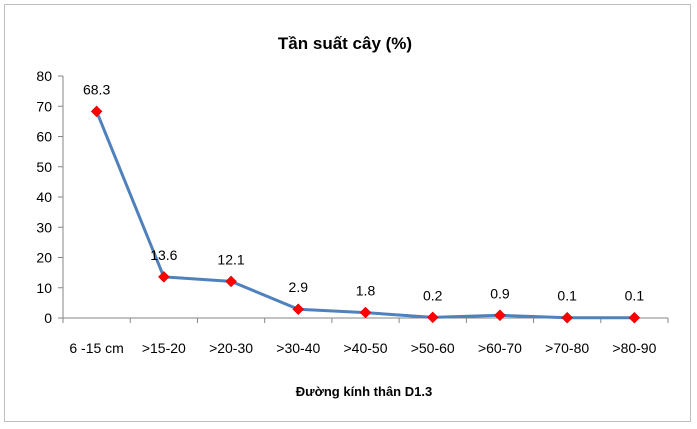 This screenshot has height=429, width=697. I want to click on x-tick-label: >40-50, so click(366, 348).